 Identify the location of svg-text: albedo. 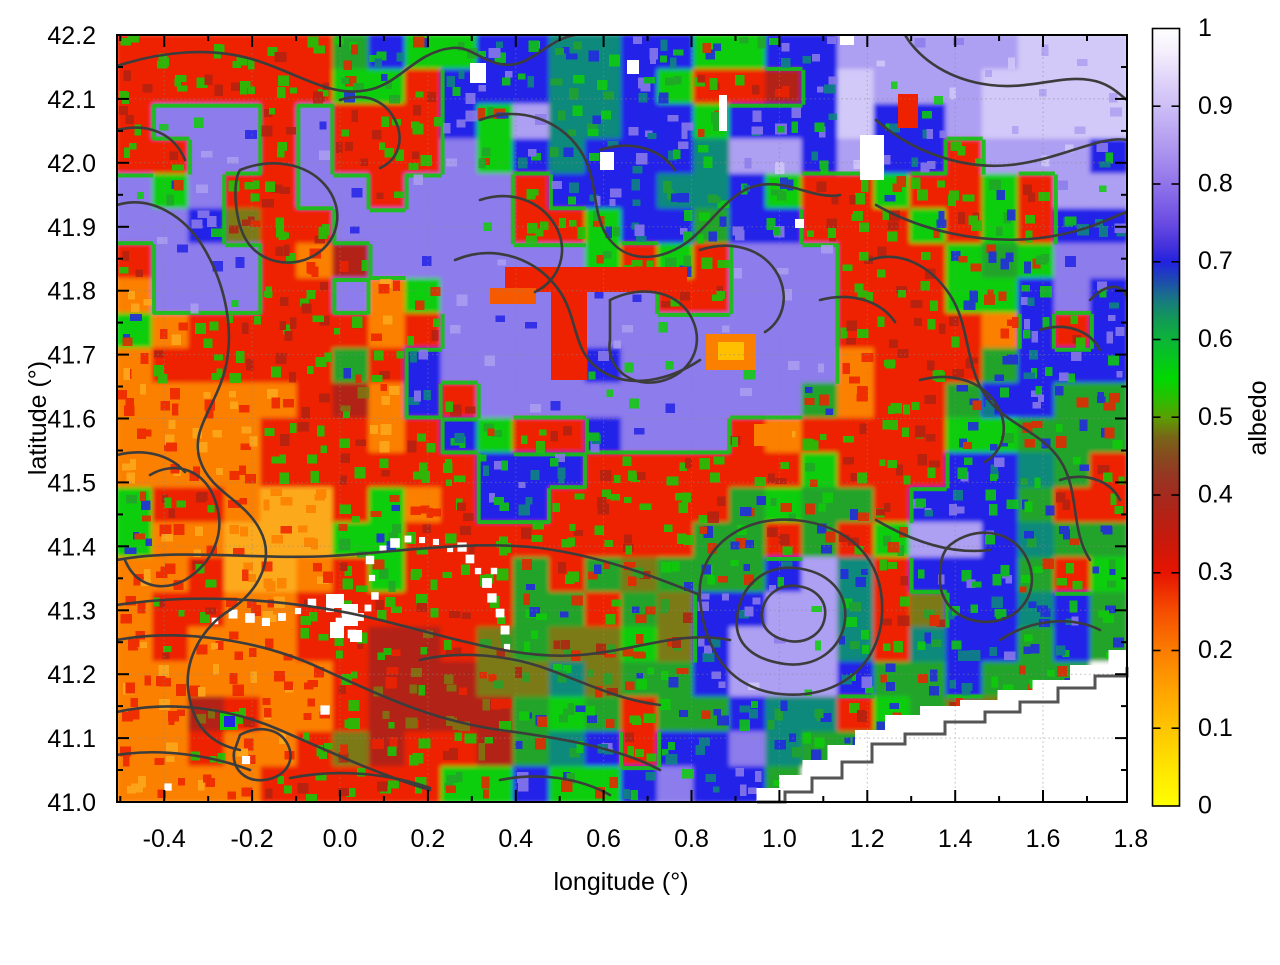
(1258, 417).